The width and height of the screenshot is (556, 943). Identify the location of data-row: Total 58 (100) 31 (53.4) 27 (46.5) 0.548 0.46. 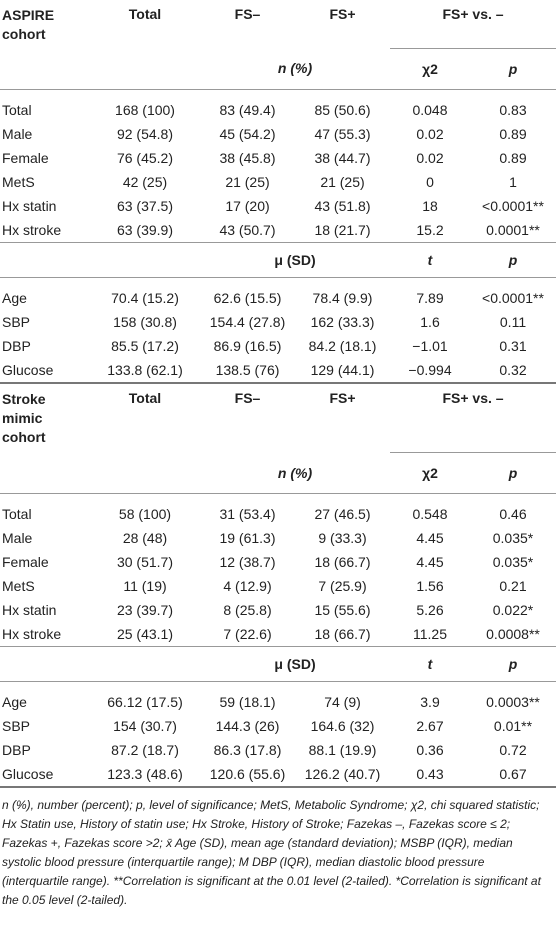
(278, 509).